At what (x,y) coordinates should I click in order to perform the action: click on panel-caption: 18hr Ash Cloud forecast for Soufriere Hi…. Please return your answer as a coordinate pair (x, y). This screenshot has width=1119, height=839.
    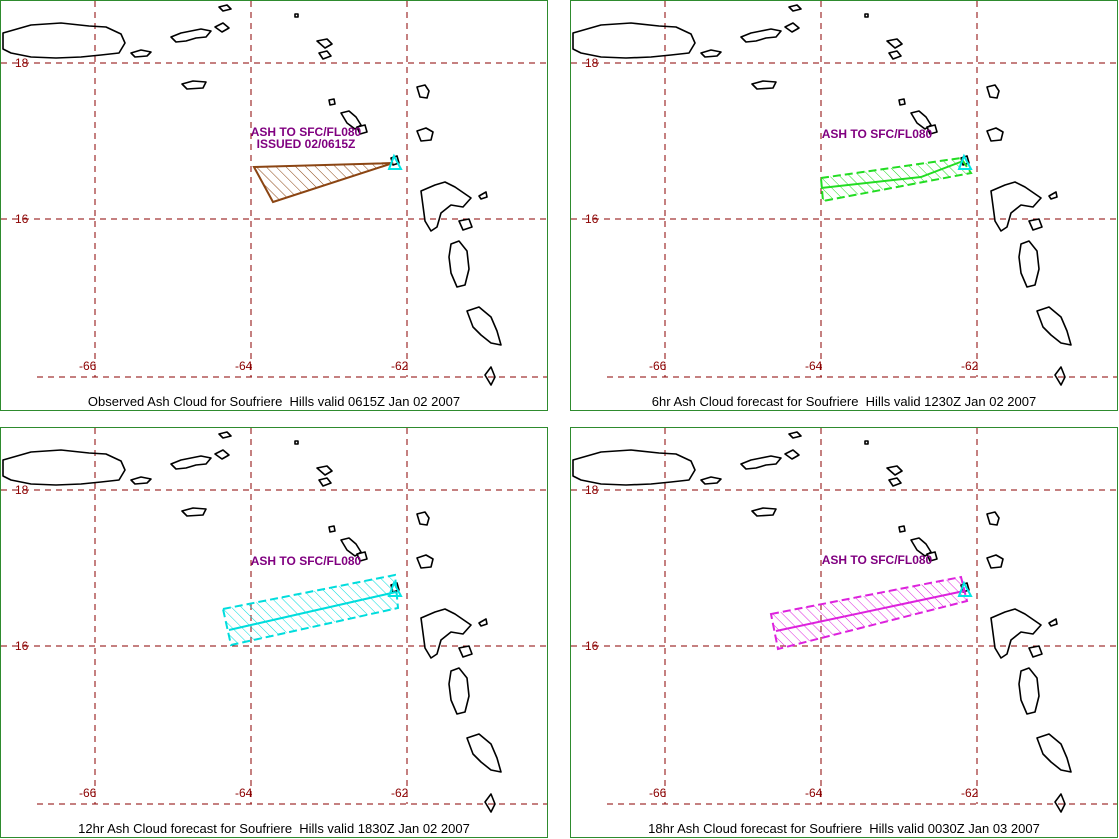
    Looking at the image, I should click on (844, 828).